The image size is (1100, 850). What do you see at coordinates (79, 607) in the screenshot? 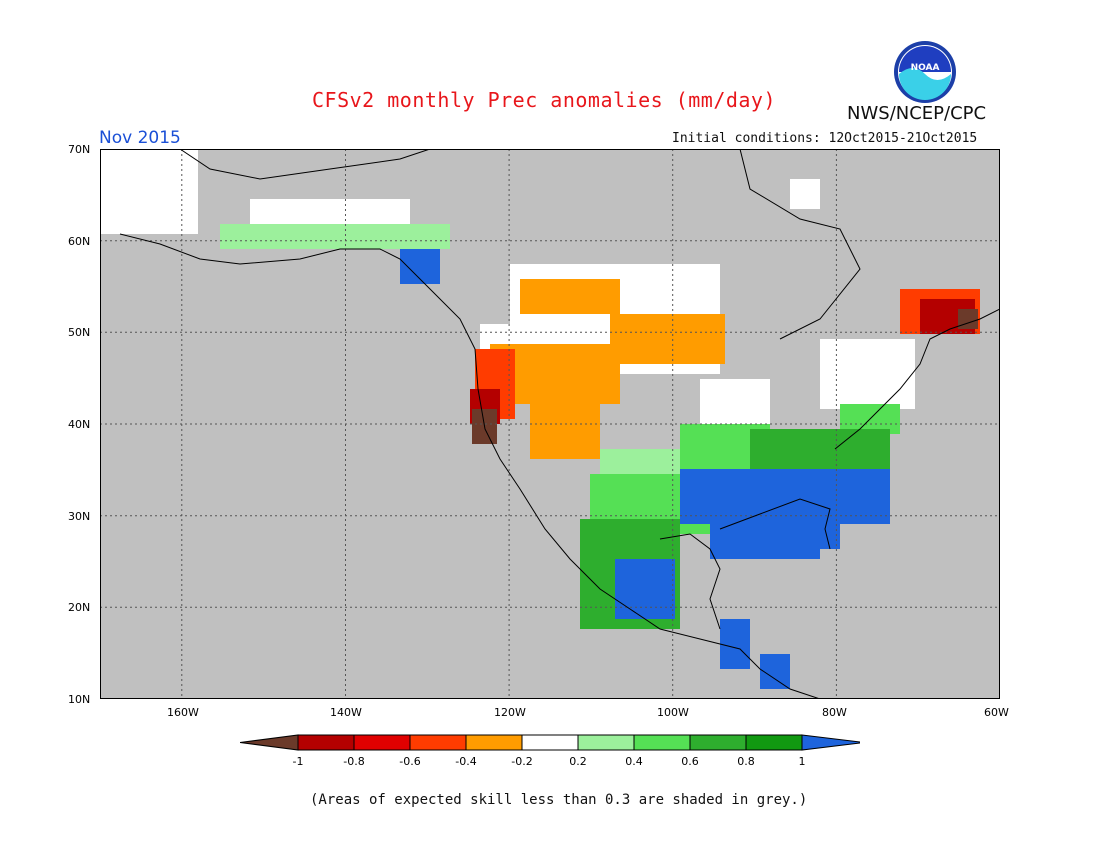
I see `lat-label: 20N` at bounding box center [79, 607].